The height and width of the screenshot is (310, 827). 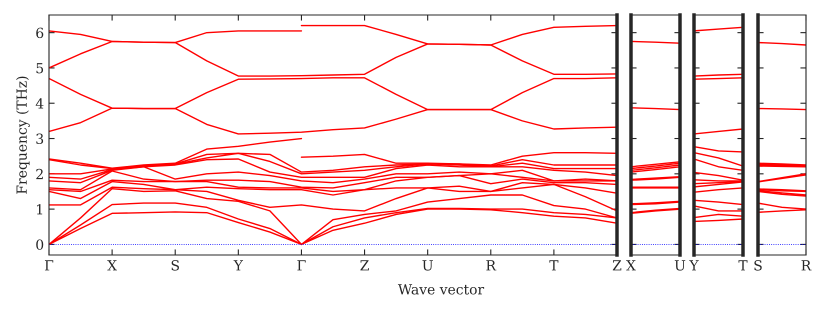 I want to click on y-tick-label: 6, so click(x=40, y=33).